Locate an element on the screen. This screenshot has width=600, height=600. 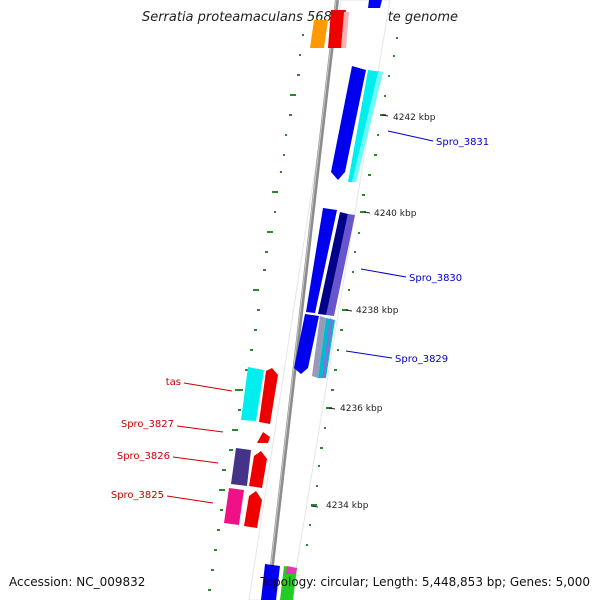
label-spro-3830: Spro_3830 is located at coordinates (435, 278).